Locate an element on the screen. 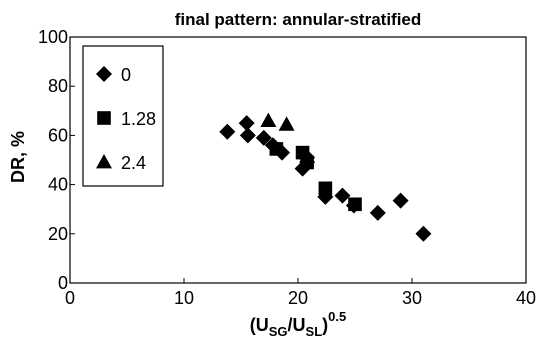  legend-marker-triangle is located at coordinates (104, 161).